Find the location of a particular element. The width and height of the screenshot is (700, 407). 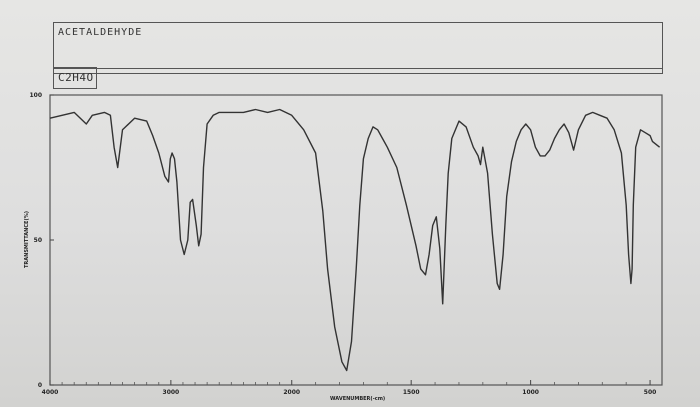

header-divider is located at coordinates (358, 68).